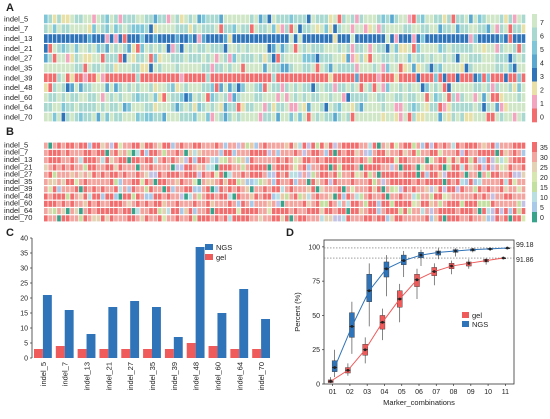  Describe the element at coordinates (465, 324) in the screenshot. I see `legend-swatch-ngs` at that location.